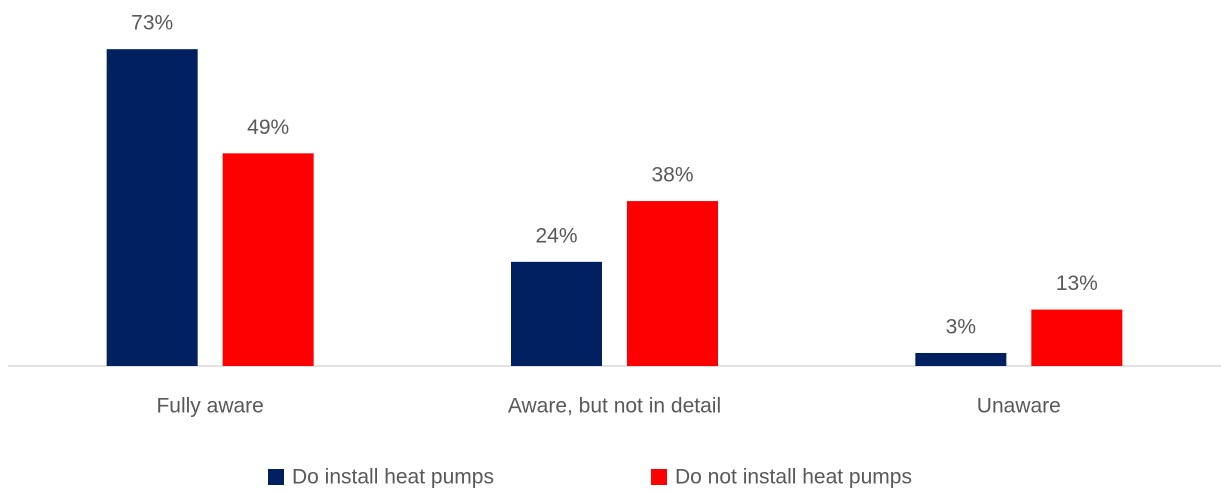 The height and width of the screenshot is (494, 1221). Describe the element at coordinates (393, 477) in the screenshot. I see `legend-label: Do install heat pumps` at that location.